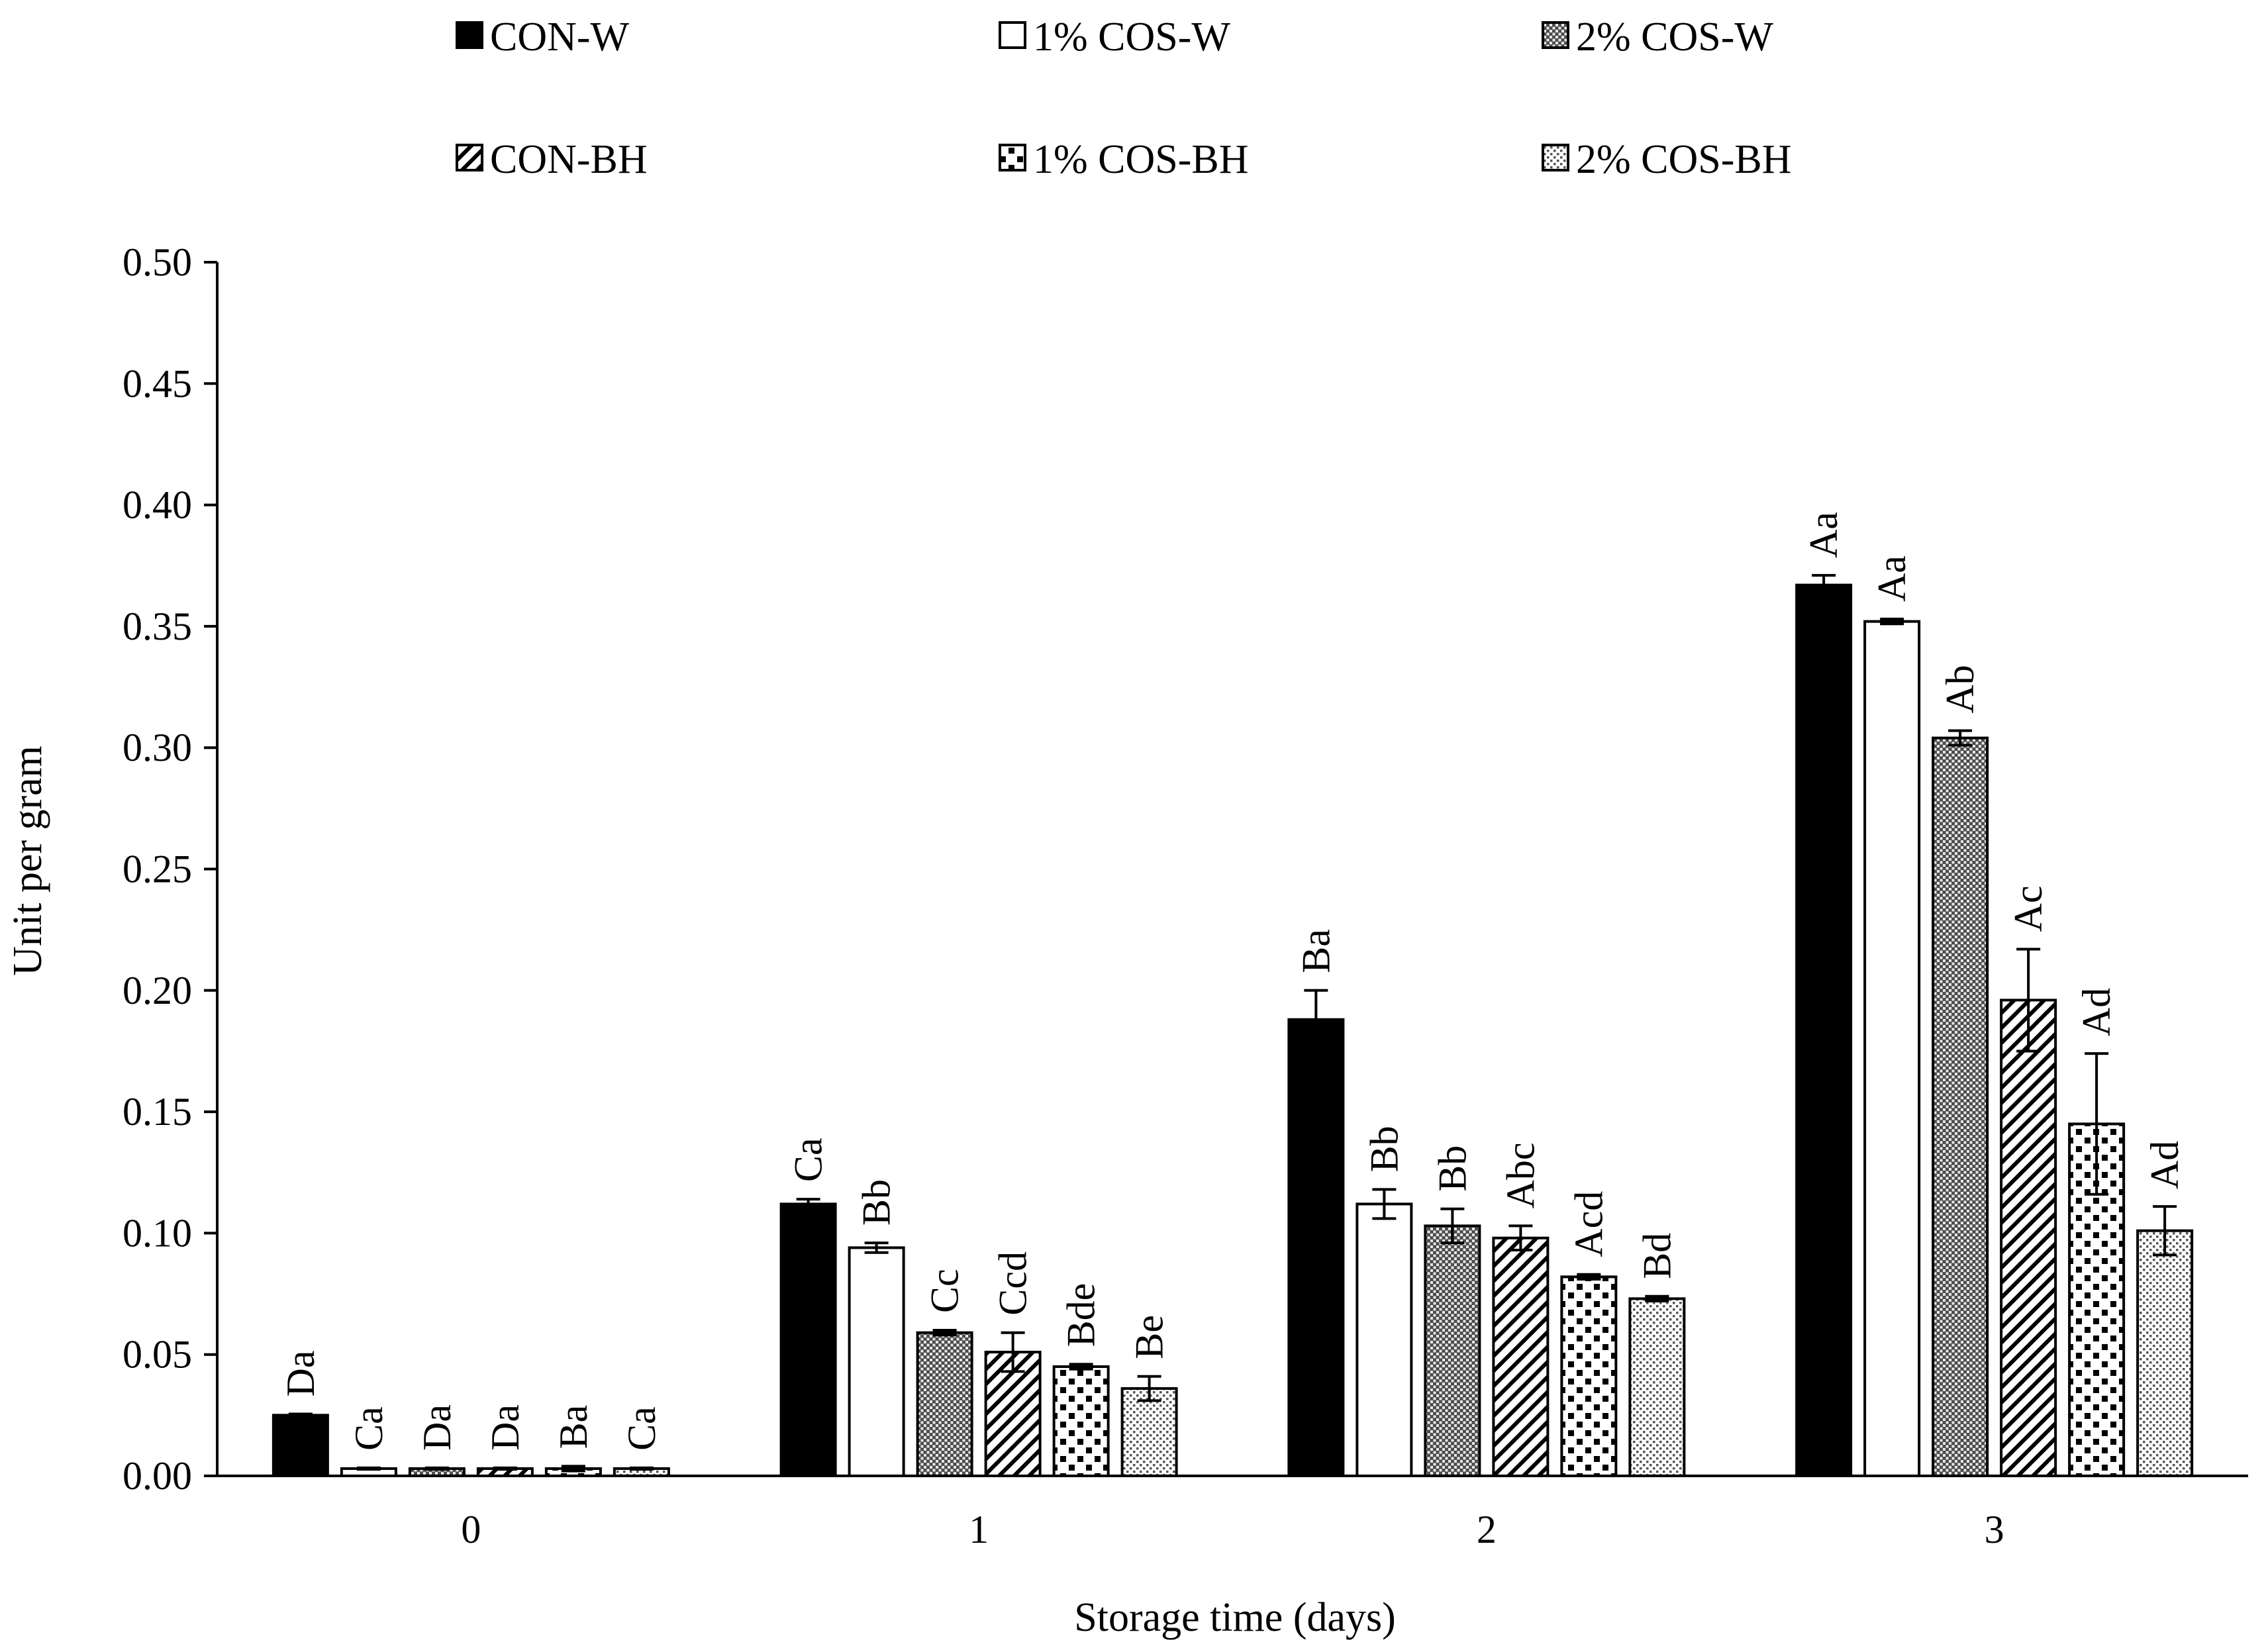 This screenshot has width=2266, height=1652. I want to click on y-tick-label: 0.05, so click(157, 1355).